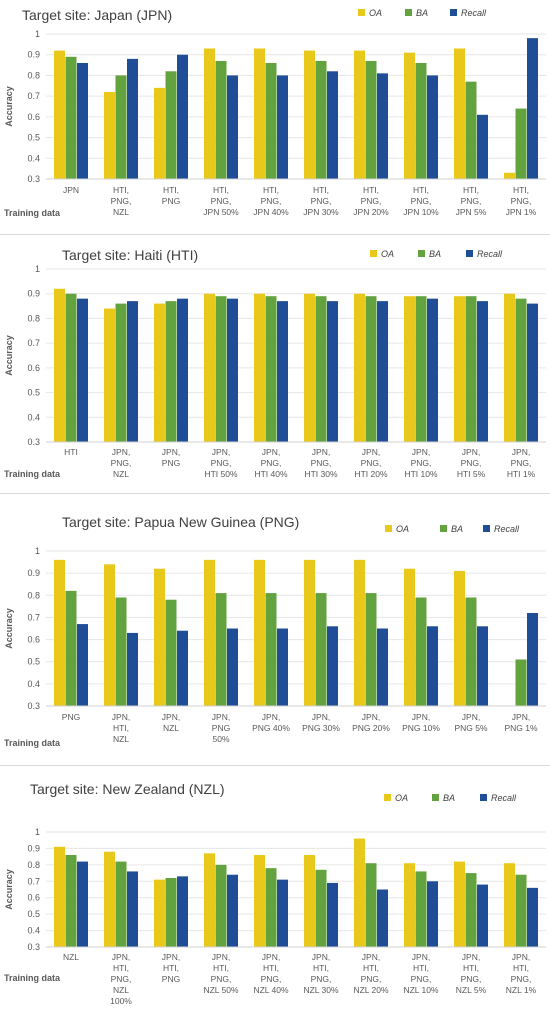 Image resolution: width=550 pixels, height=1022 pixels. Describe the element at coordinates (9, 628) in the screenshot. I see `y-axis-label: Accuracy` at that location.